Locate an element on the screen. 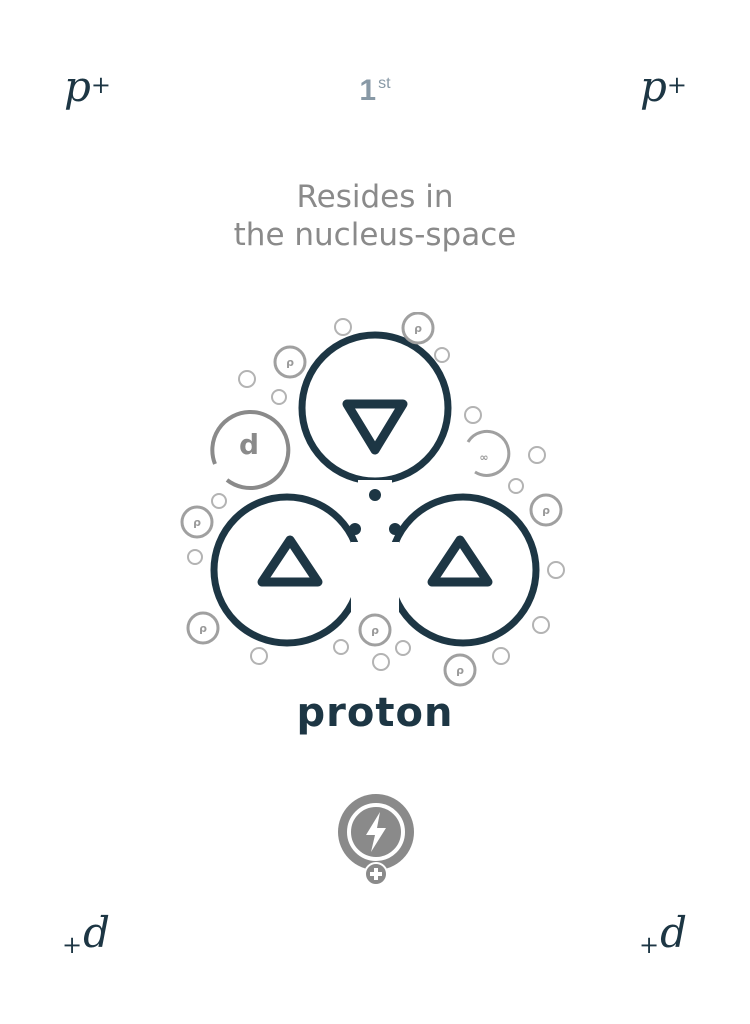 Image resolution: width=750 pixels, height=1024 pixels. quark-down-triangle is located at coordinates (375, 427).